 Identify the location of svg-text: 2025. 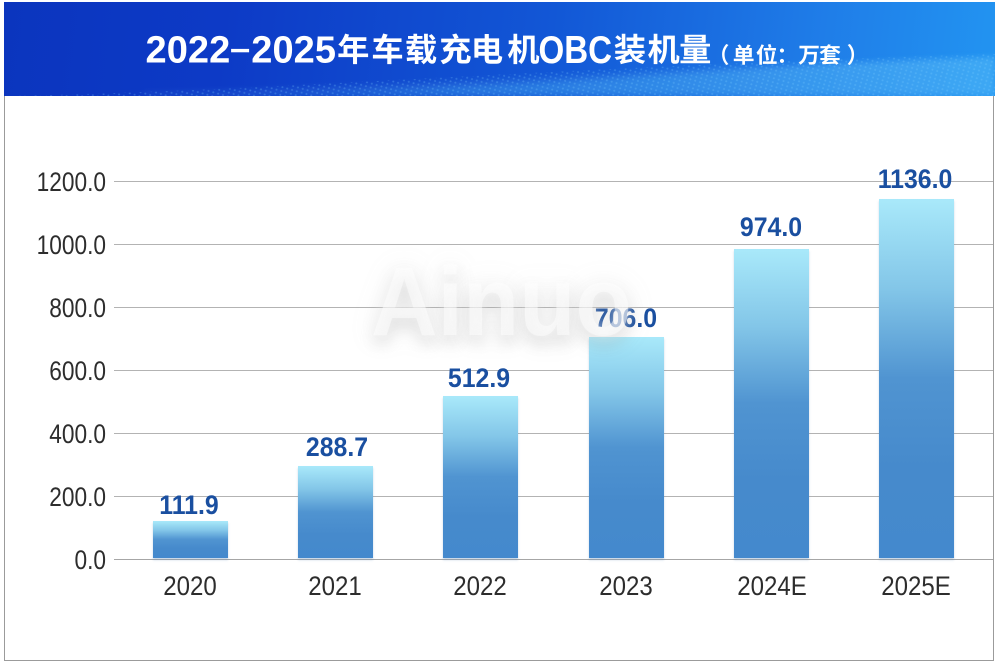
(293, 50).